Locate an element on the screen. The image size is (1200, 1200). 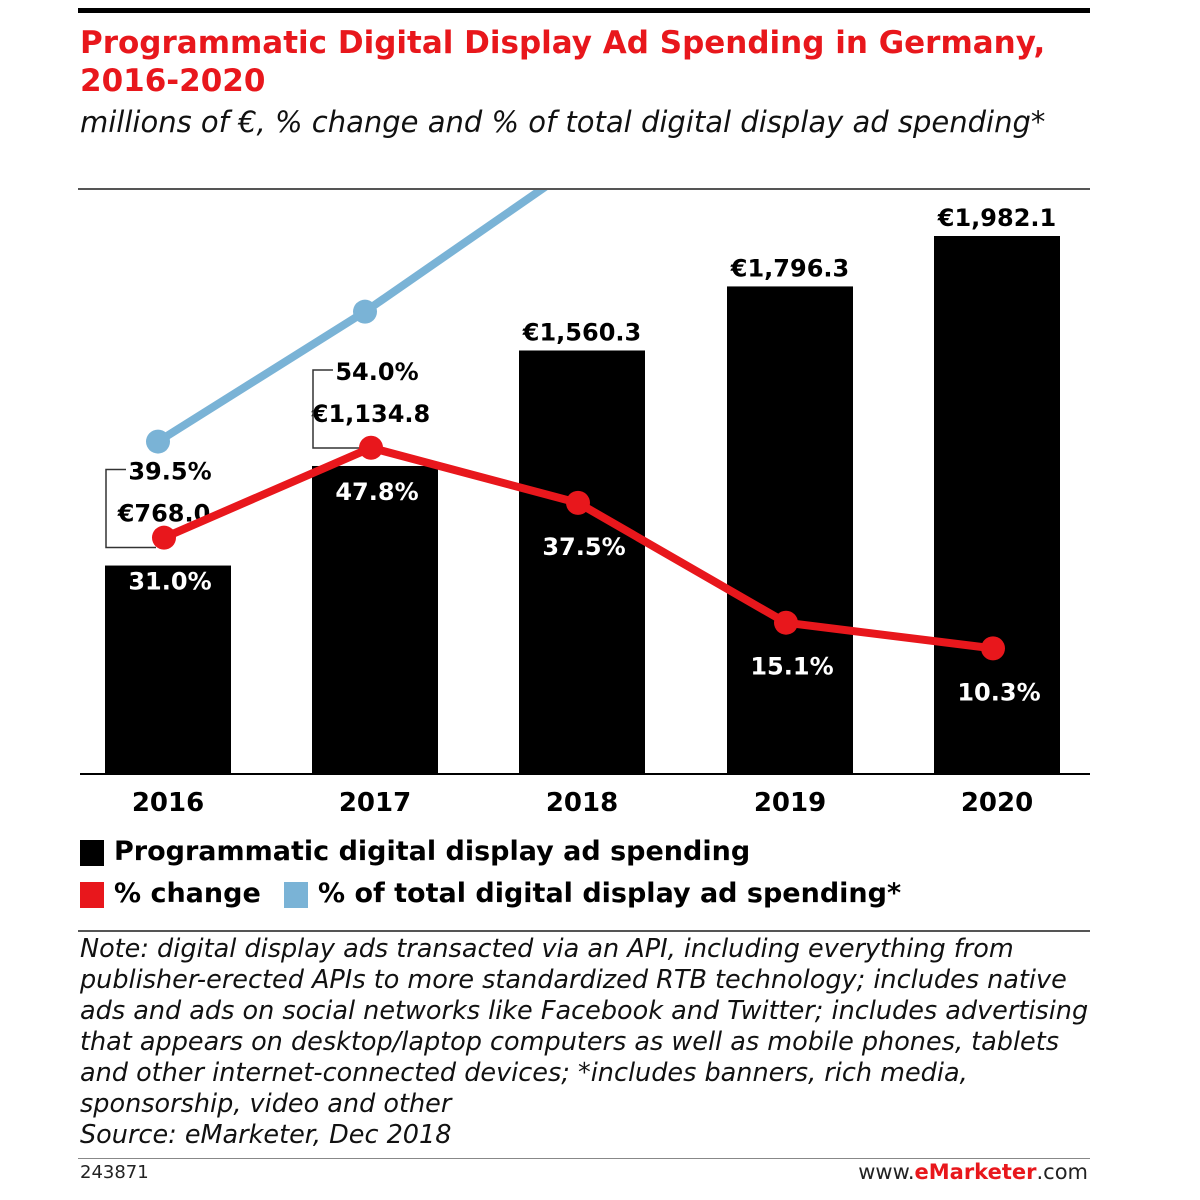
share-point-2017 is located at coordinates (365, 311).